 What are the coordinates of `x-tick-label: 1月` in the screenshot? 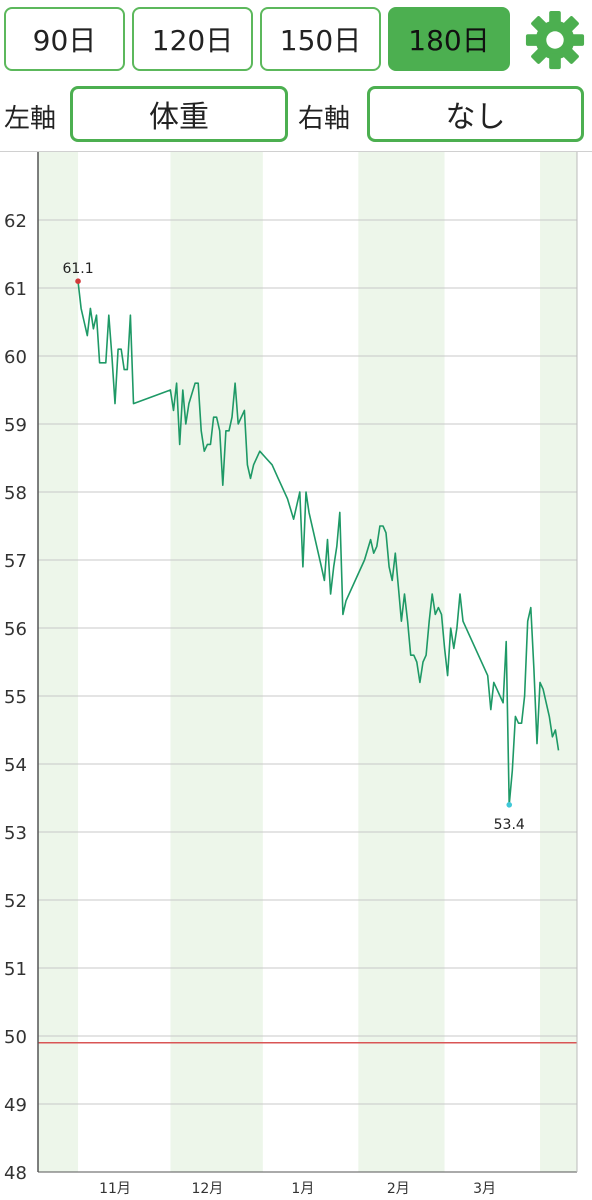 It's located at (302, 1189).